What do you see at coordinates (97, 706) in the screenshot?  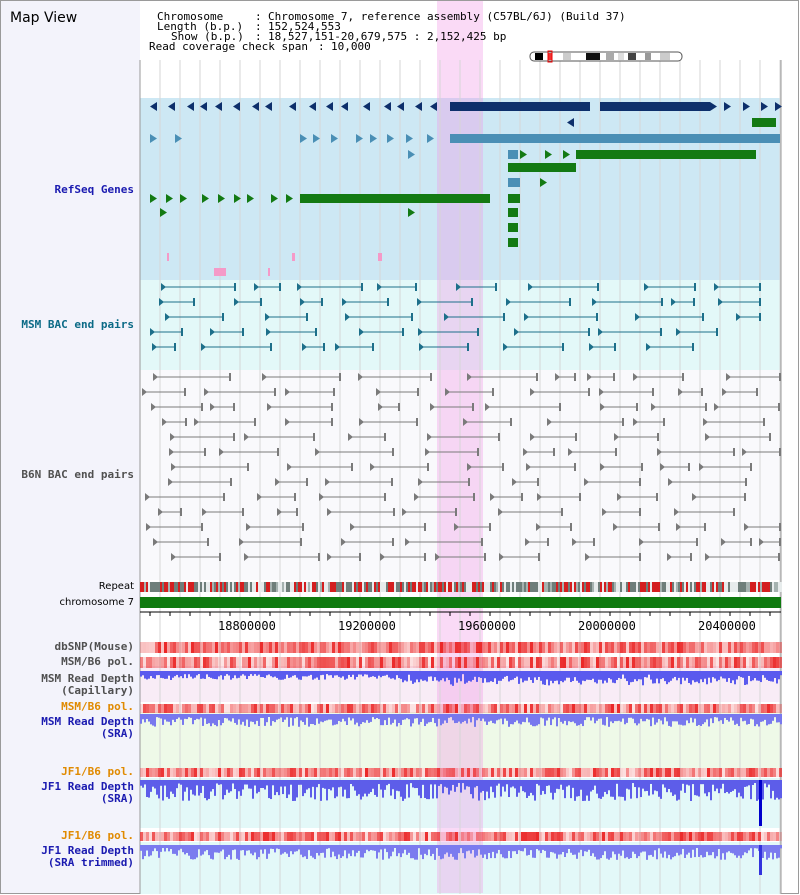 I see `msm-b6-pol-2-label: MSM/B6 pol.` at bounding box center [97, 706].